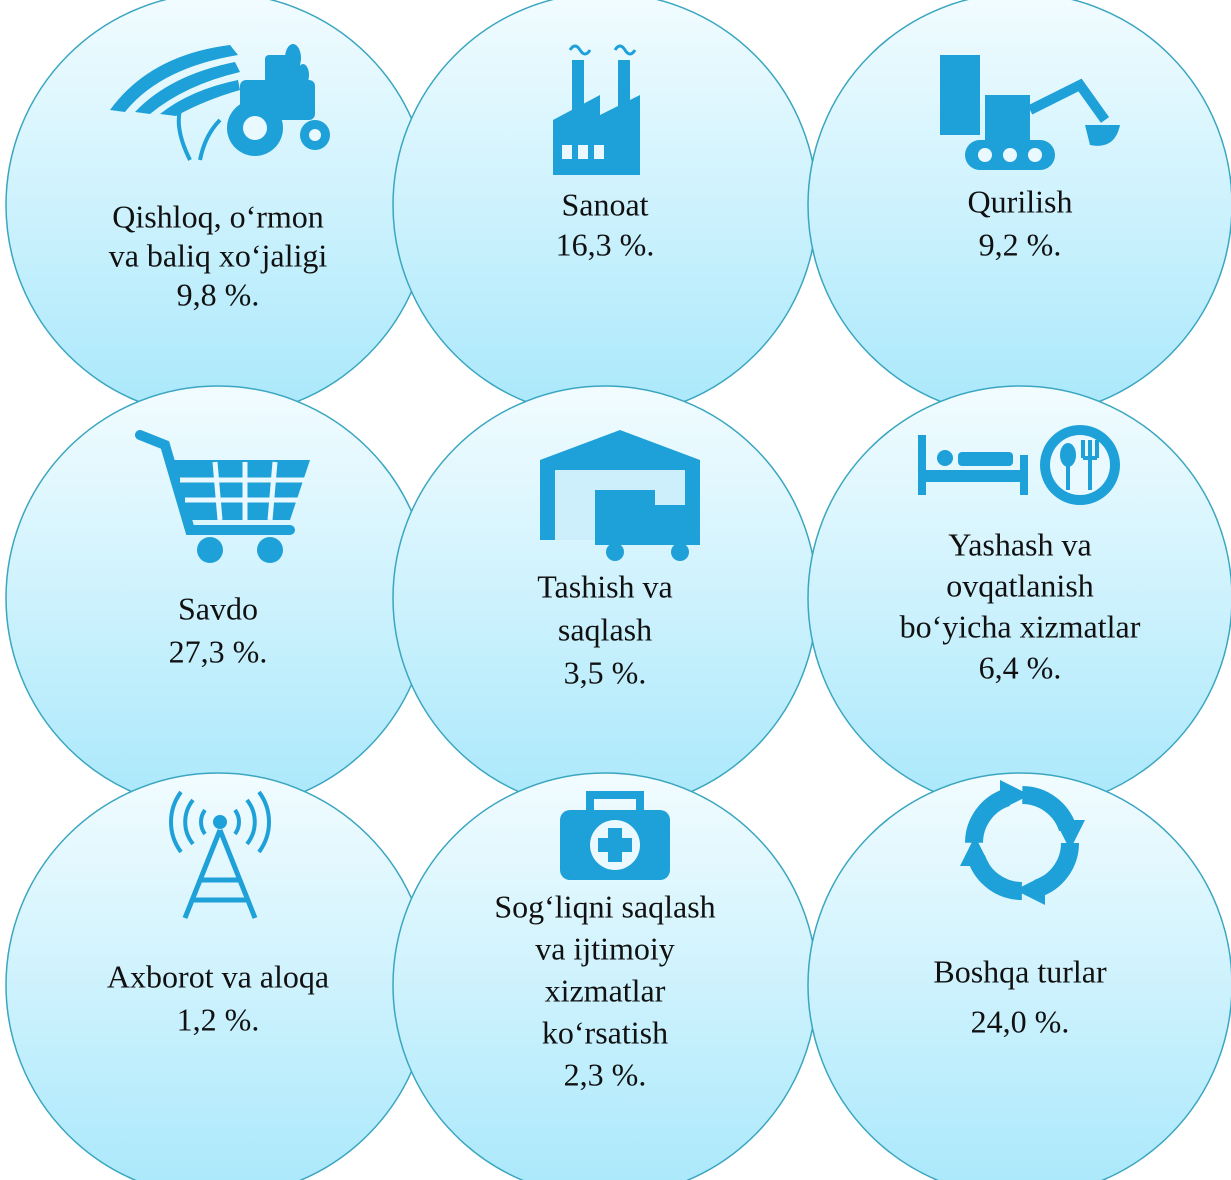  Describe the element at coordinates (220, 854) in the screenshot. I see `antenna-icon` at that location.